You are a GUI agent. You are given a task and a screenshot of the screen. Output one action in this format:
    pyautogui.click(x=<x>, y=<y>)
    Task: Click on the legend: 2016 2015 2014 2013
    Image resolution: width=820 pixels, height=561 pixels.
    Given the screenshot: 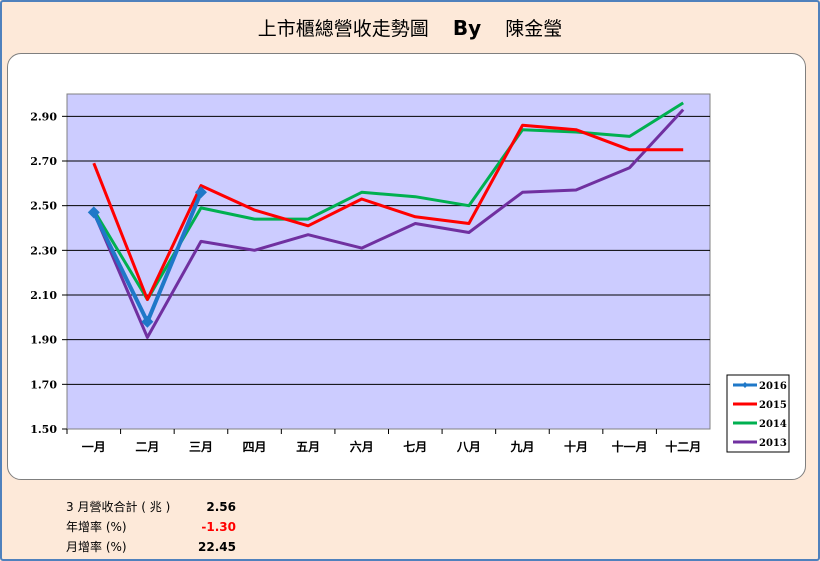 What is the action you would take?
    pyautogui.click(x=758, y=413)
    